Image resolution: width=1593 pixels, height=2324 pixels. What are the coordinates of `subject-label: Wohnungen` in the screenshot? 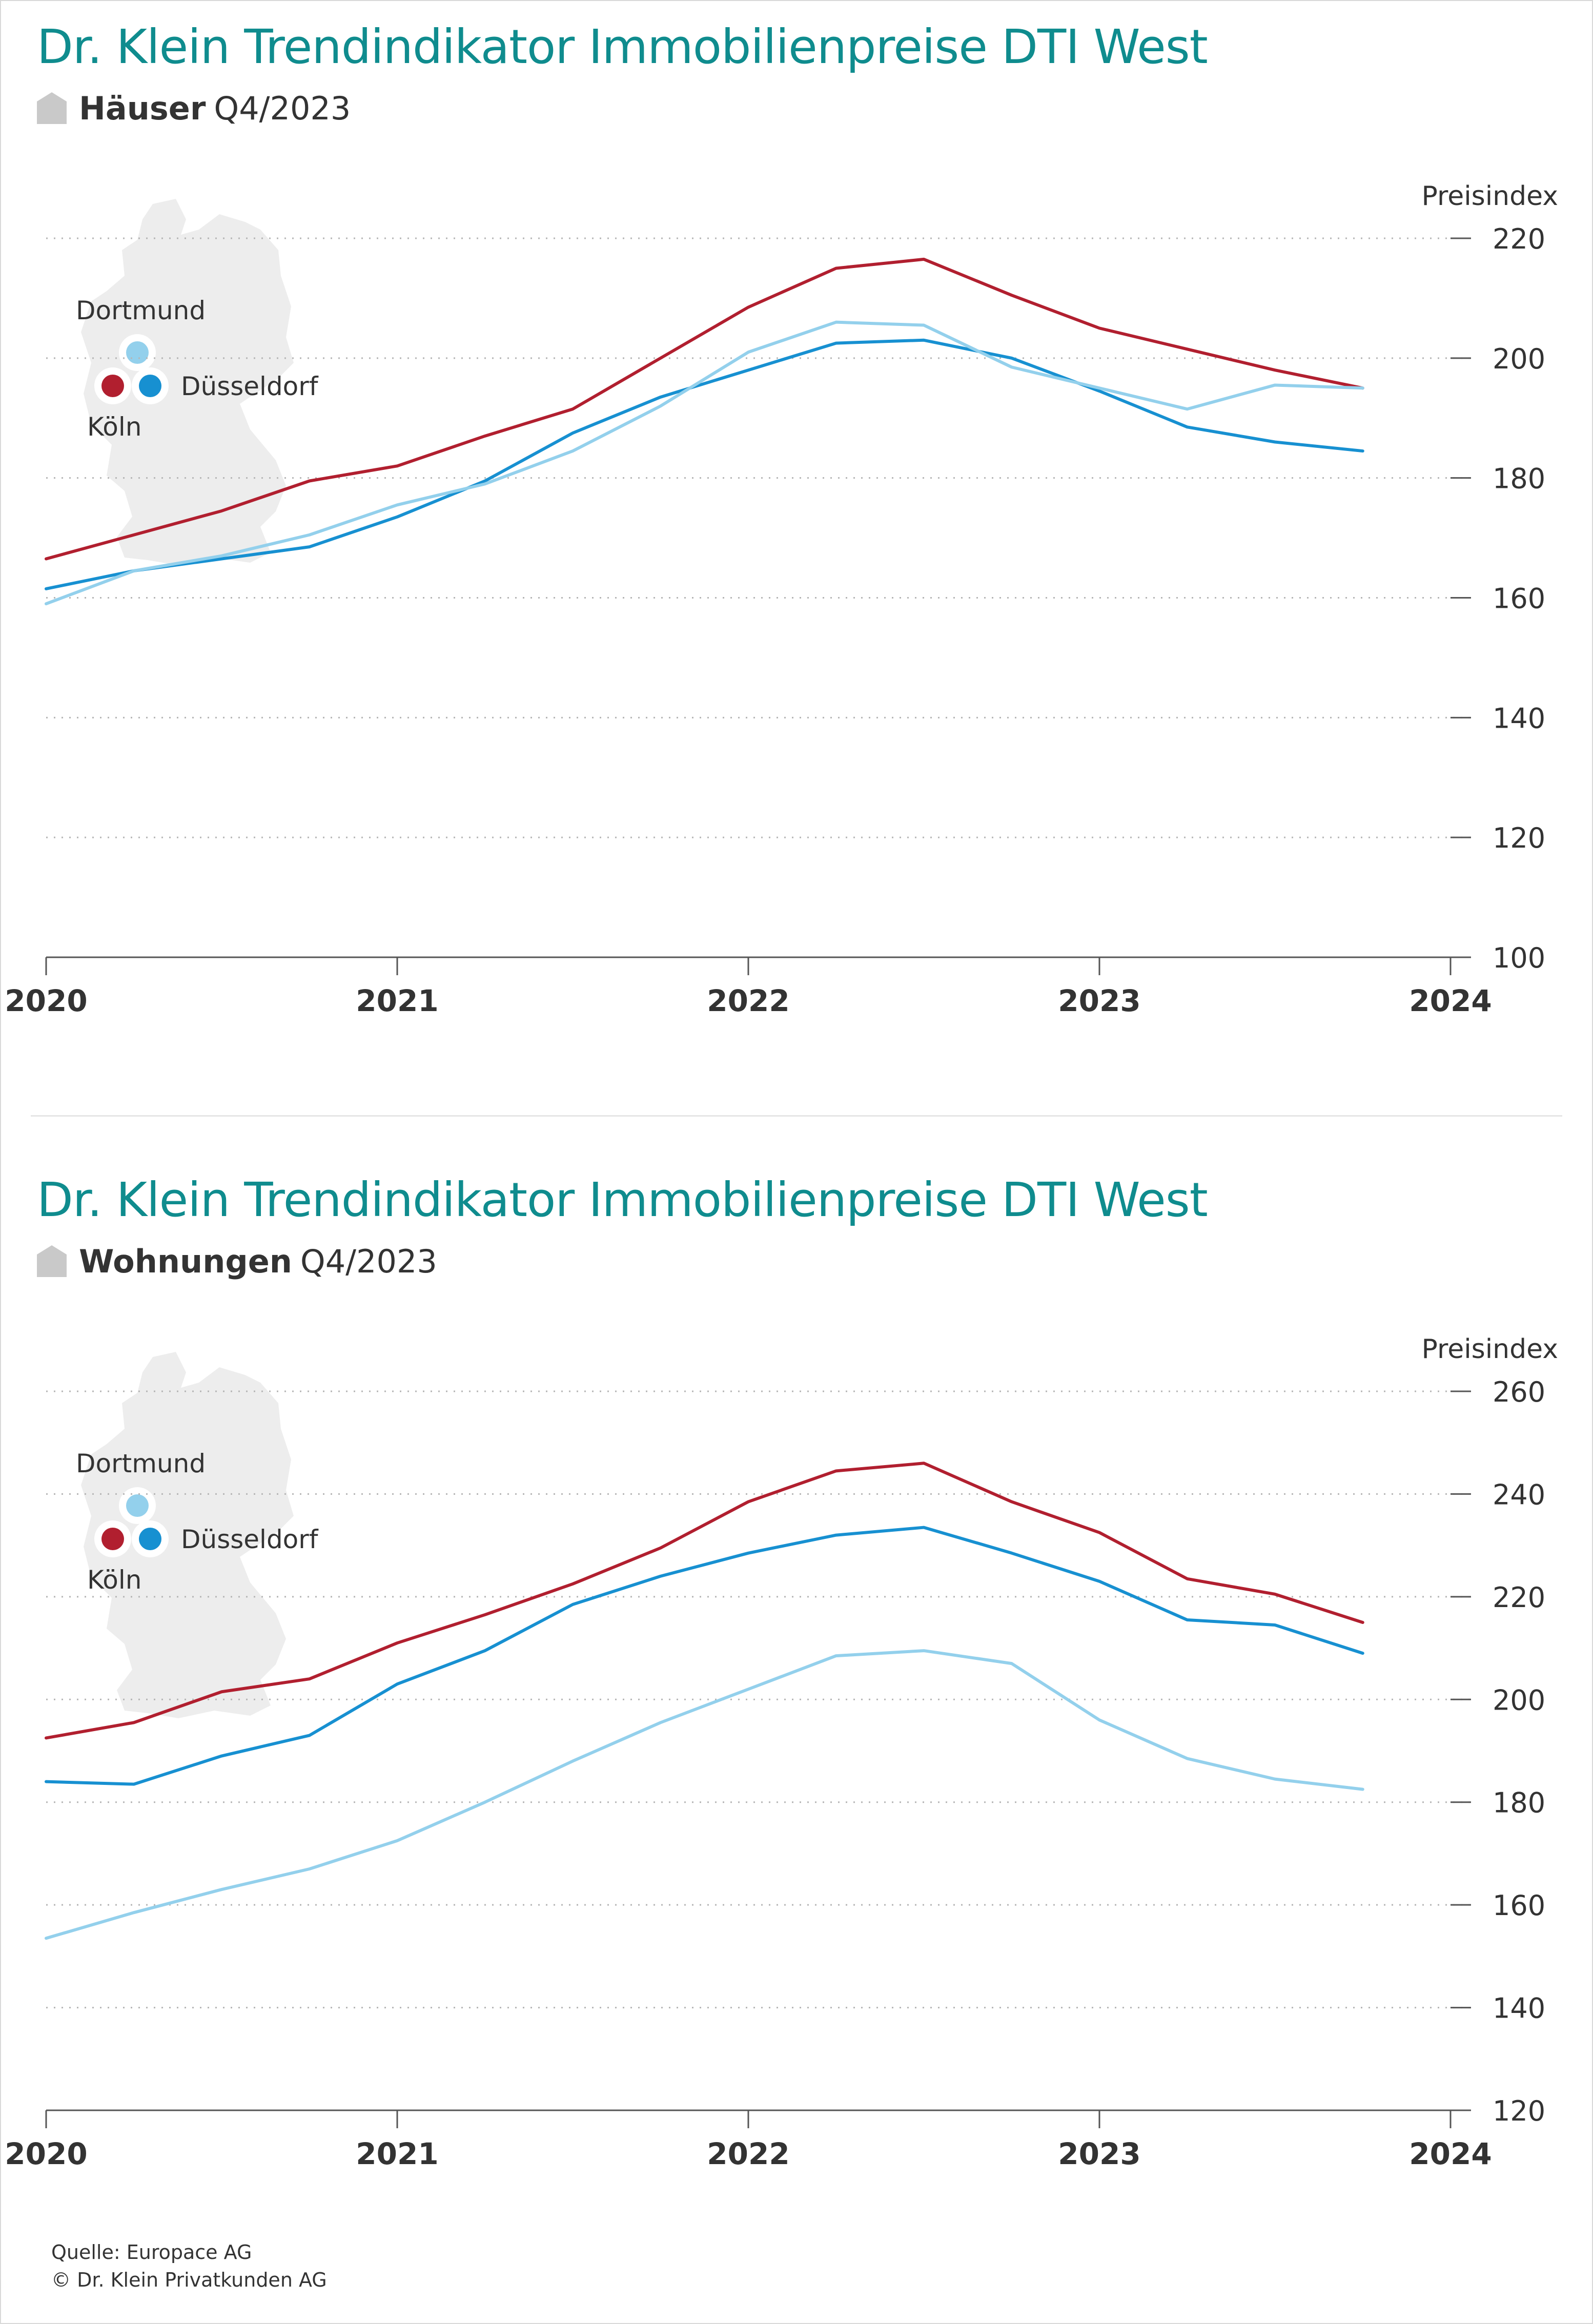 It's located at (185, 1261).